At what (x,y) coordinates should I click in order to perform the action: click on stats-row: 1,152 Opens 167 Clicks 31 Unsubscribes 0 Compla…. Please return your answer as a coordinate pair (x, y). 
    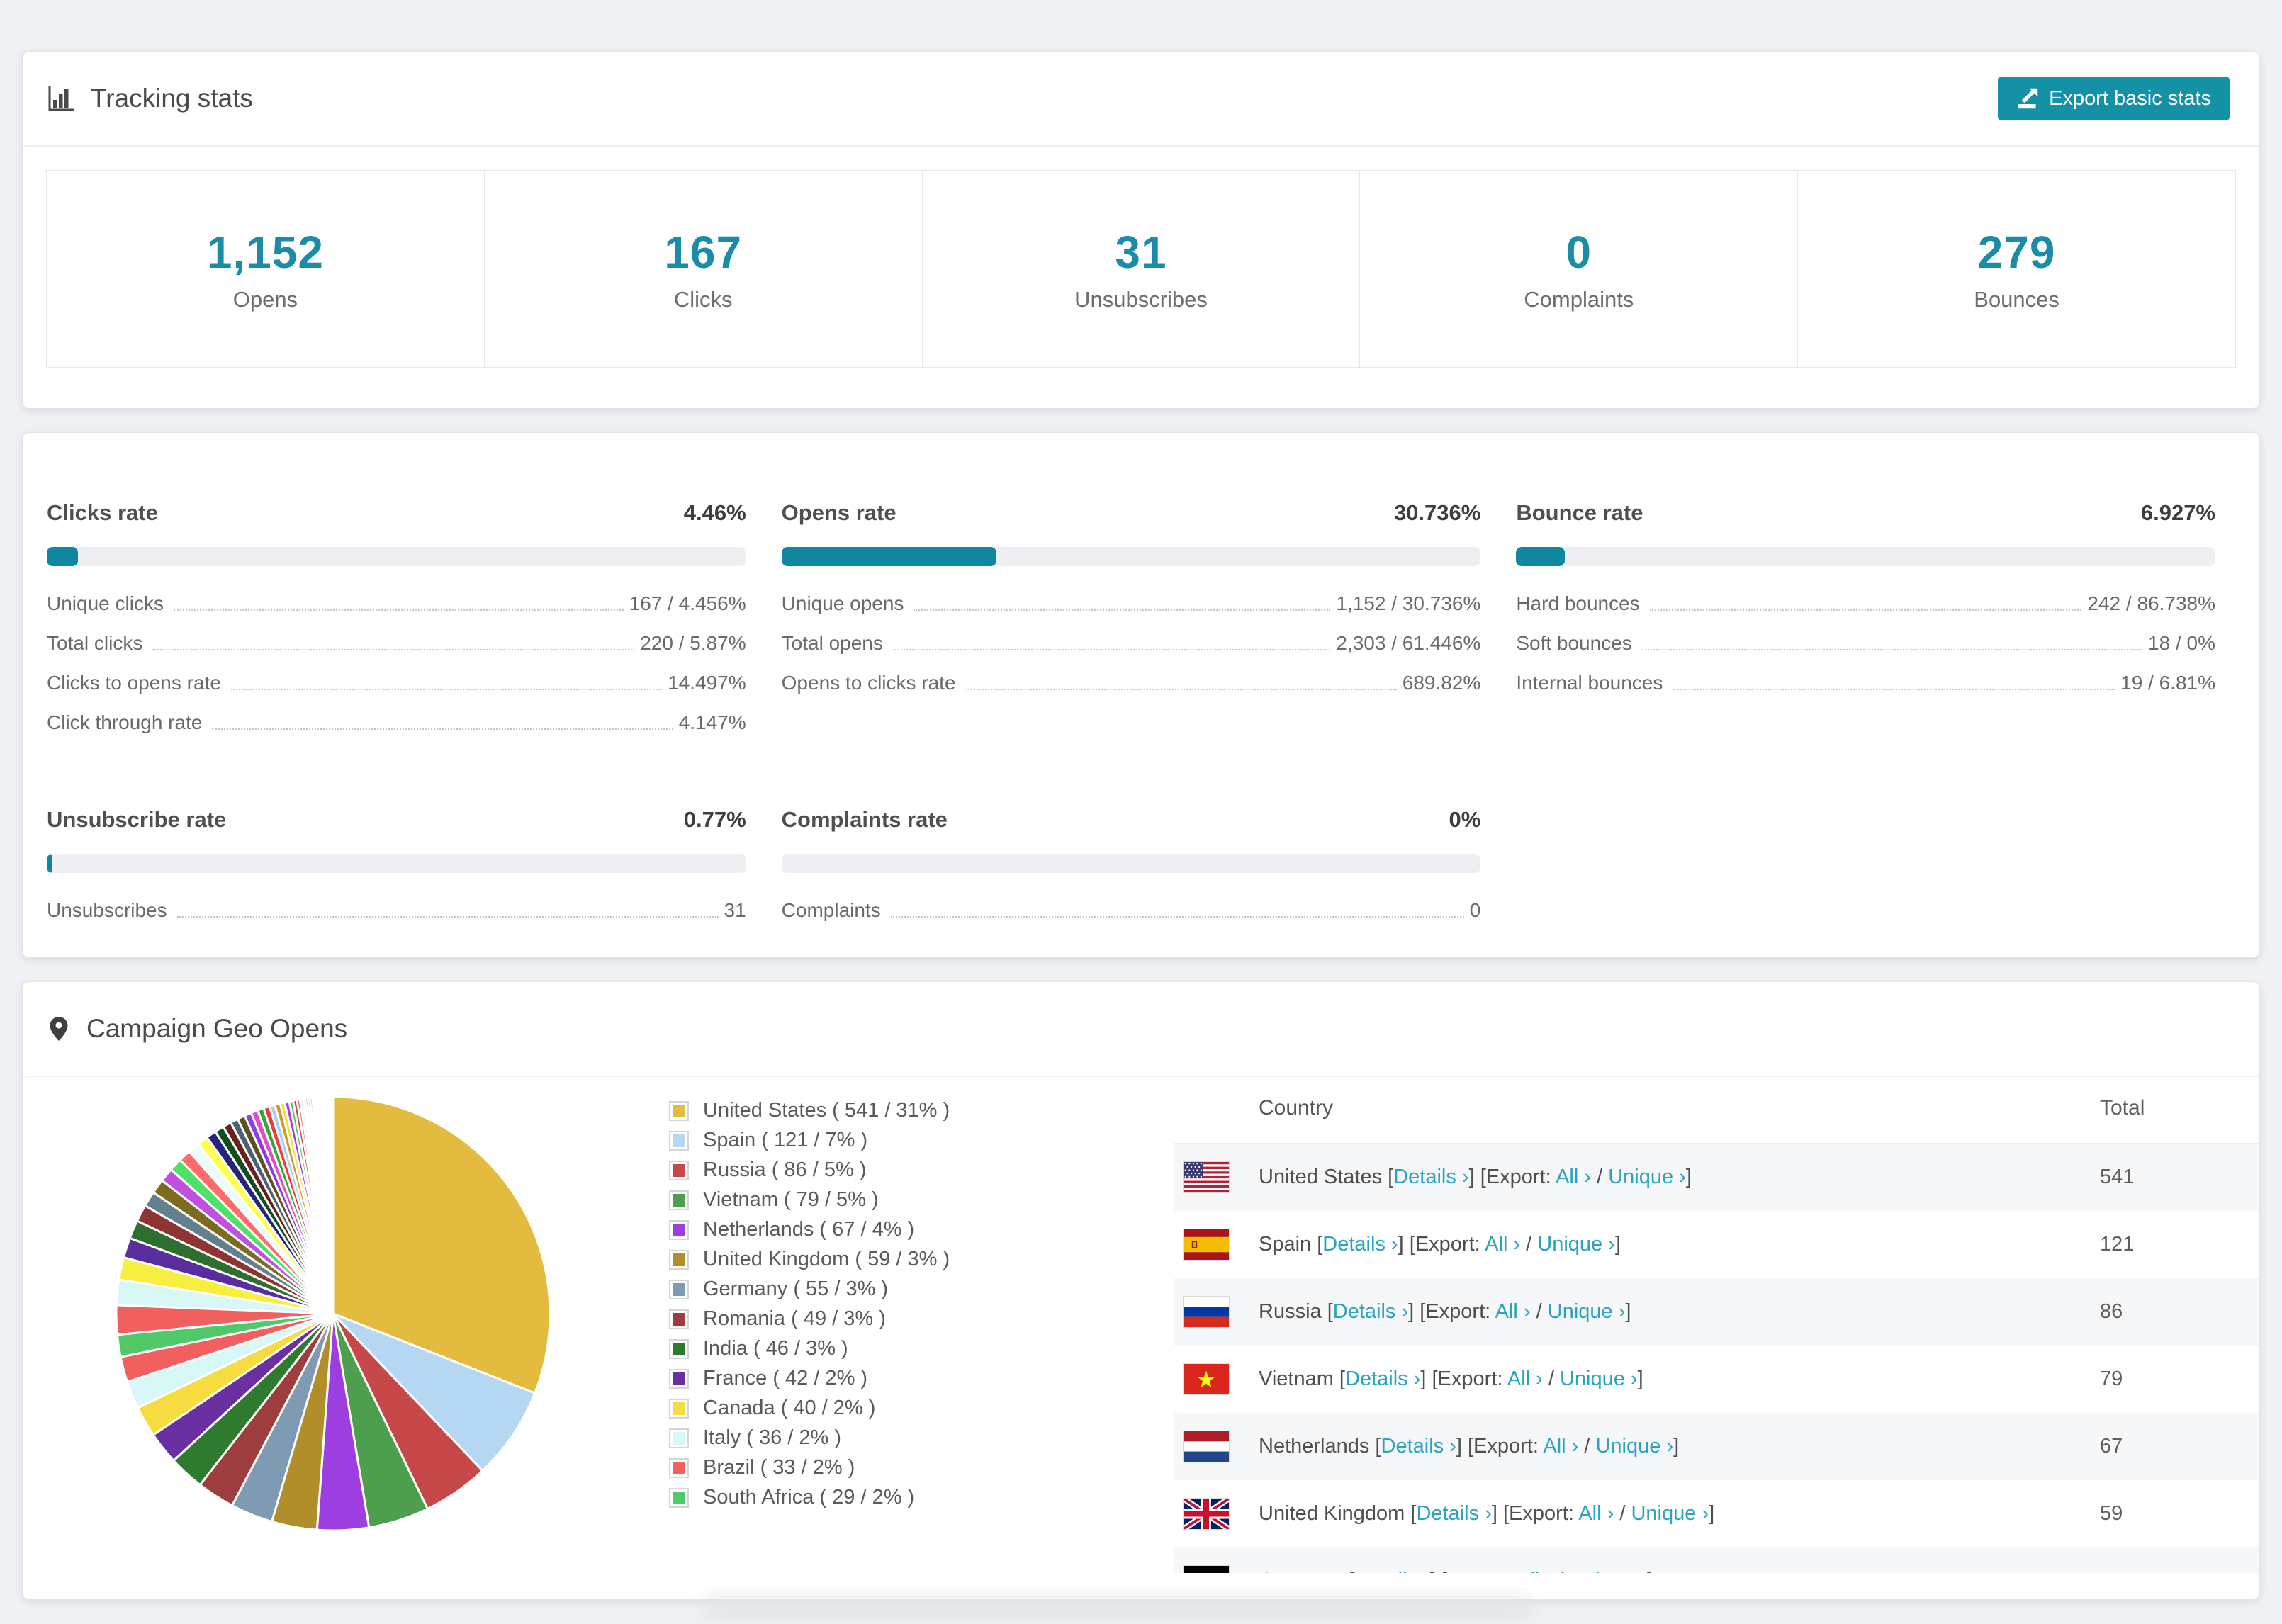
    Looking at the image, I should click on (1141, 269).